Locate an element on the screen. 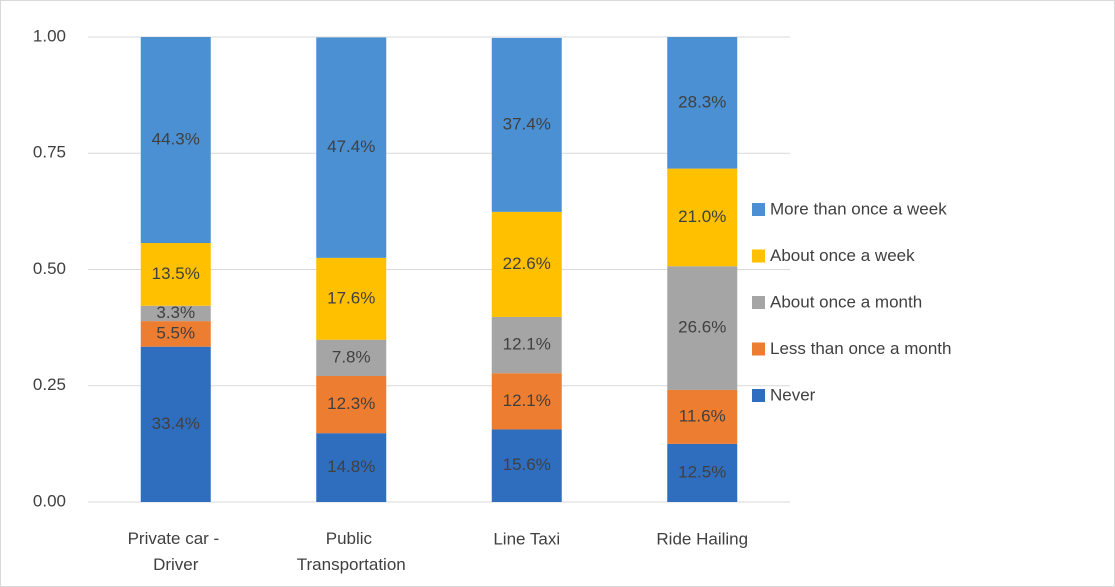 Image resolution: width=1115 pixels, height=587 pixels. legend-label: About once a month is located at coordinates (846, 301).